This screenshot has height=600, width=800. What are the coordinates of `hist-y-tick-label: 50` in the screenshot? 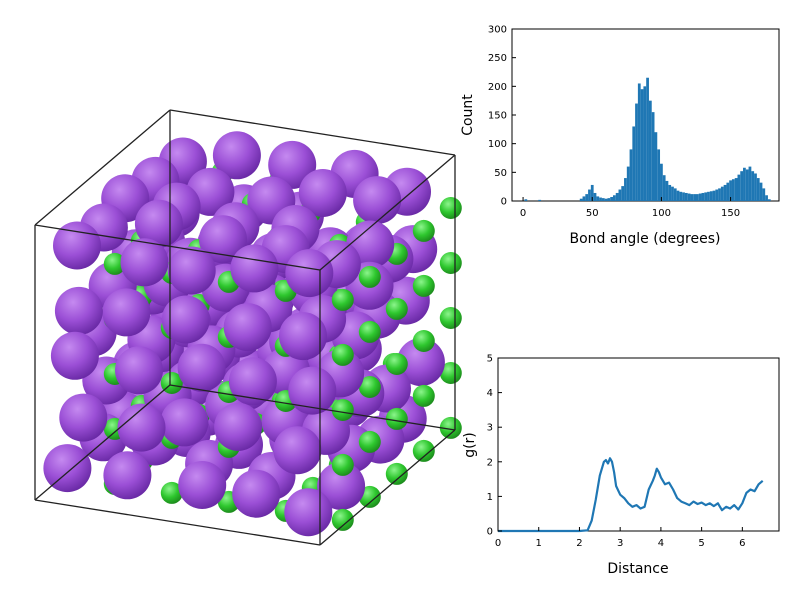 It's located at (500, 173).